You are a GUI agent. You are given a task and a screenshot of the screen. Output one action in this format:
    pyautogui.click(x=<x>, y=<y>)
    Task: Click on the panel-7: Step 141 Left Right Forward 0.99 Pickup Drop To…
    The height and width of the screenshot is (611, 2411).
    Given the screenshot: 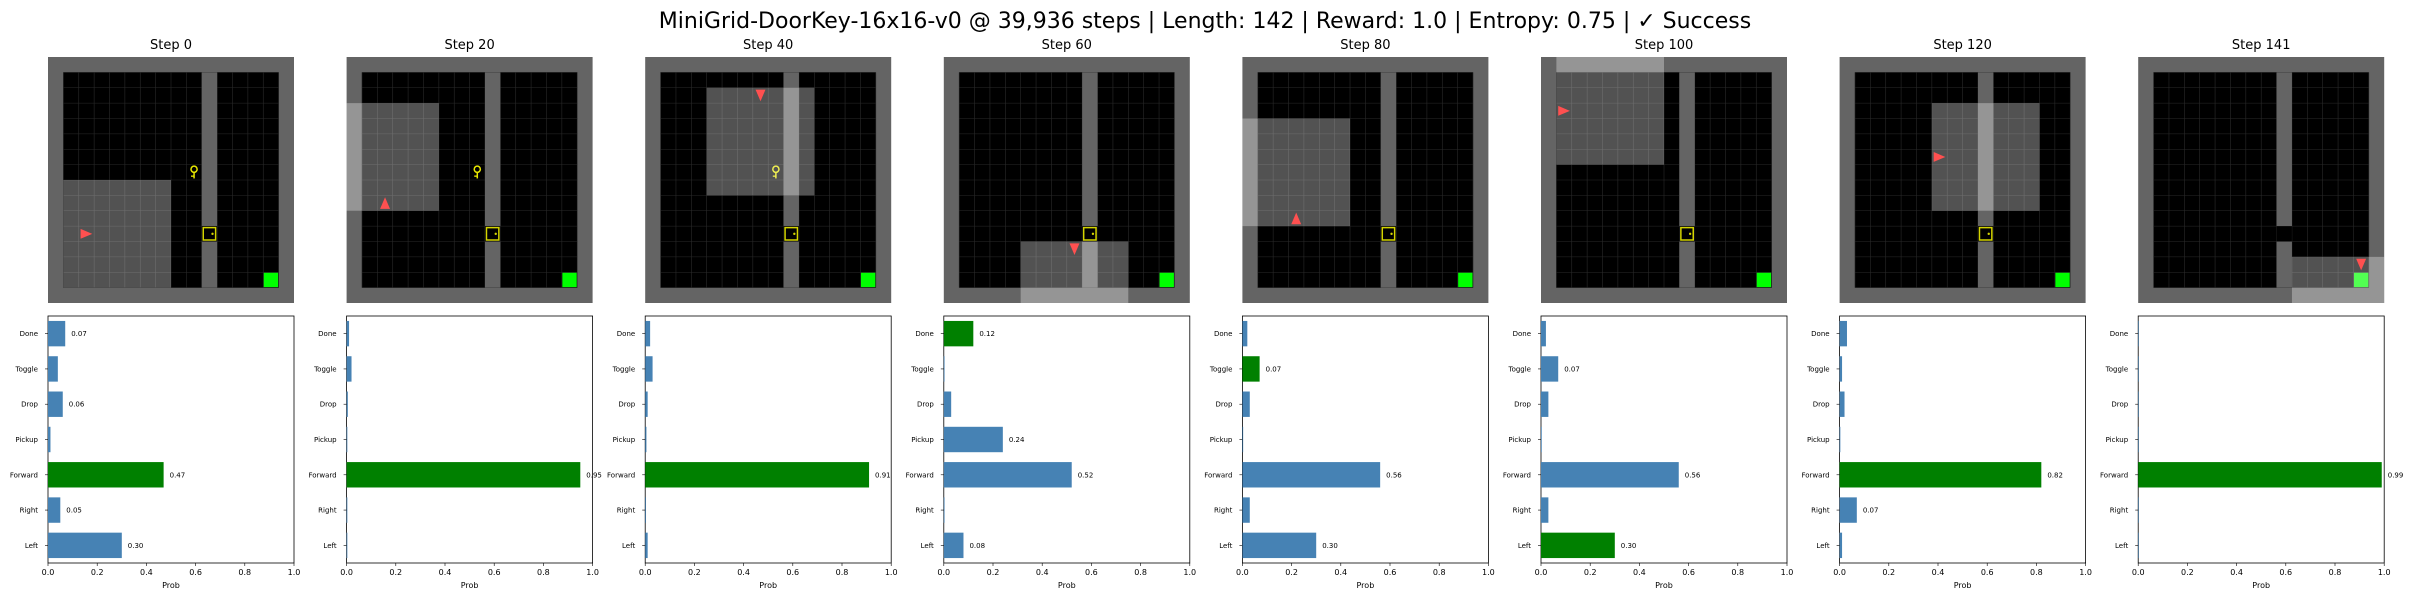 What is the action you would take?
    pyautogui.click(x=2251, y=314)
    